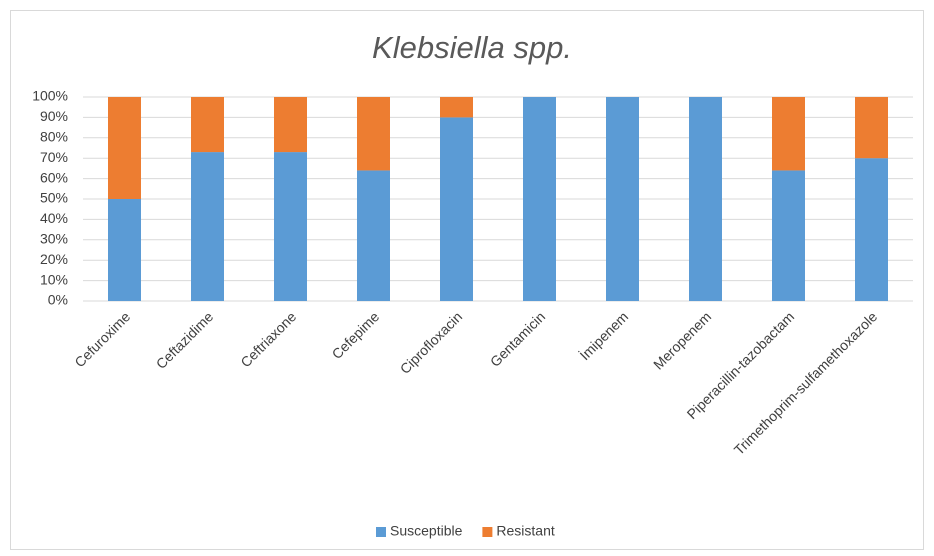  I want to click on y-tick-label: 40%, so click(54, 218).